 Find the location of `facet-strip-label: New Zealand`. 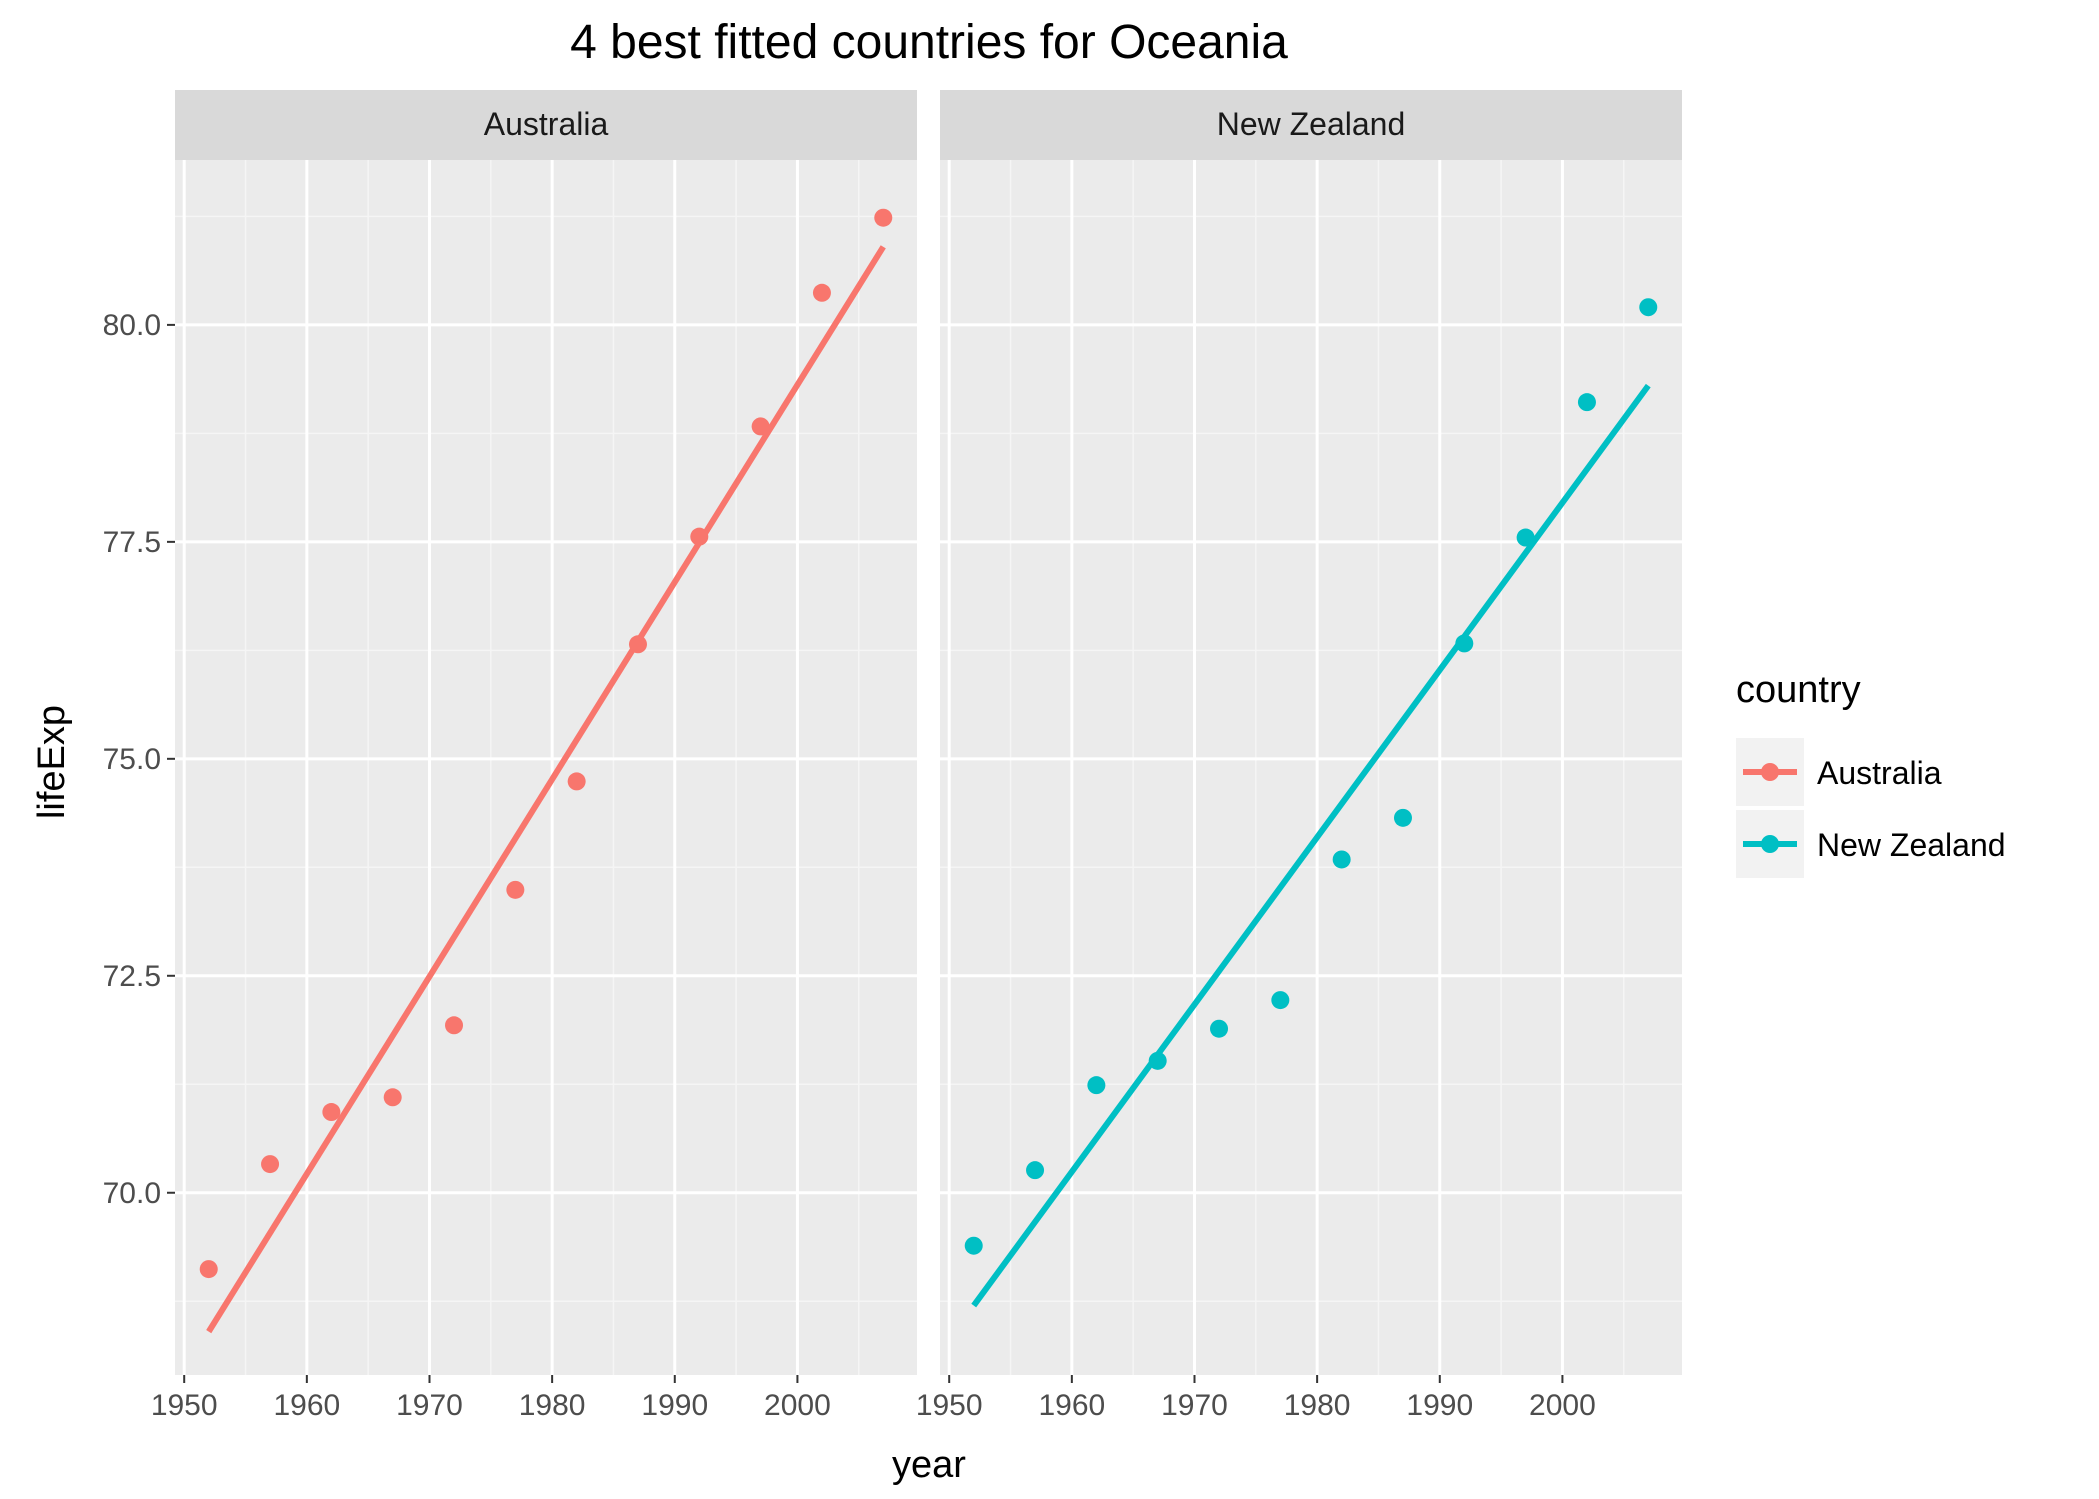

facet-strip-label: New Zealand is located at coordinates (1311, 124).